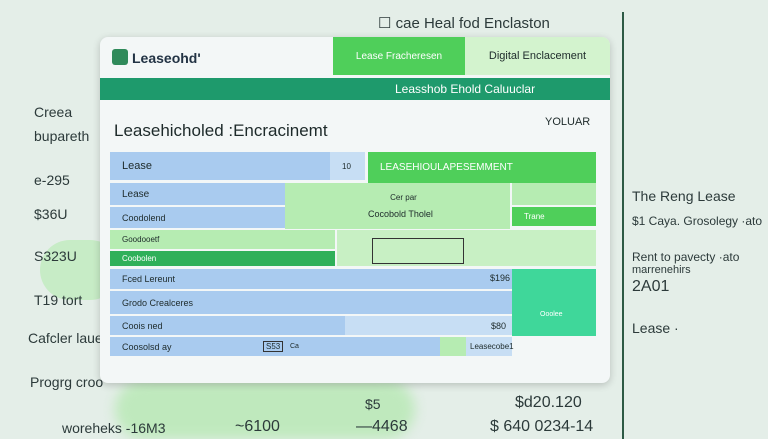 This screenshot has width=768, height=439. What do you see at coordinates (446, 167) in the screenshot?
I see `cell-text: LEASEHIOULAPESEMMENT` at bounding box center [446, 167].